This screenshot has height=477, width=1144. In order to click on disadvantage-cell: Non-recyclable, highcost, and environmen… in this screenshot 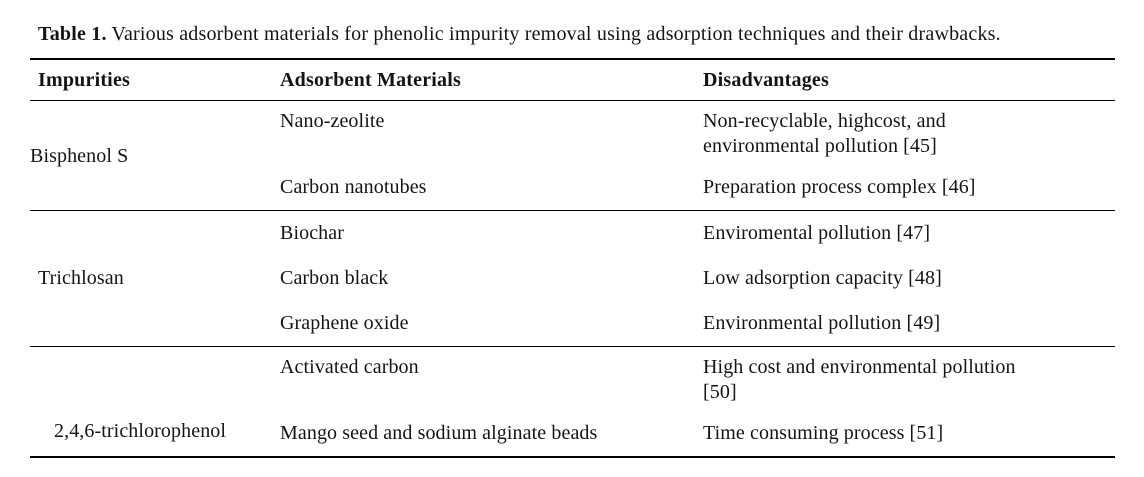, I will do `click(909, 133)`.